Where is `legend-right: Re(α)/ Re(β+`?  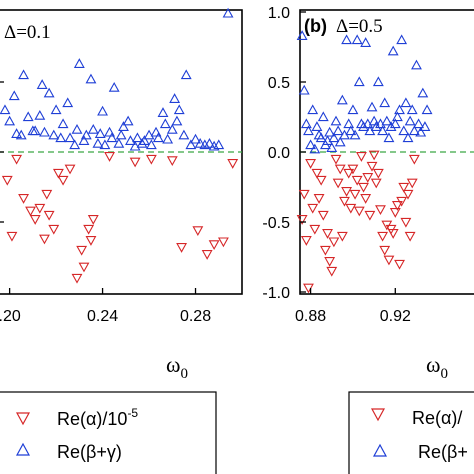 legend-right: Re(α)/ Re(β+ is located at coordinates (411, 432).